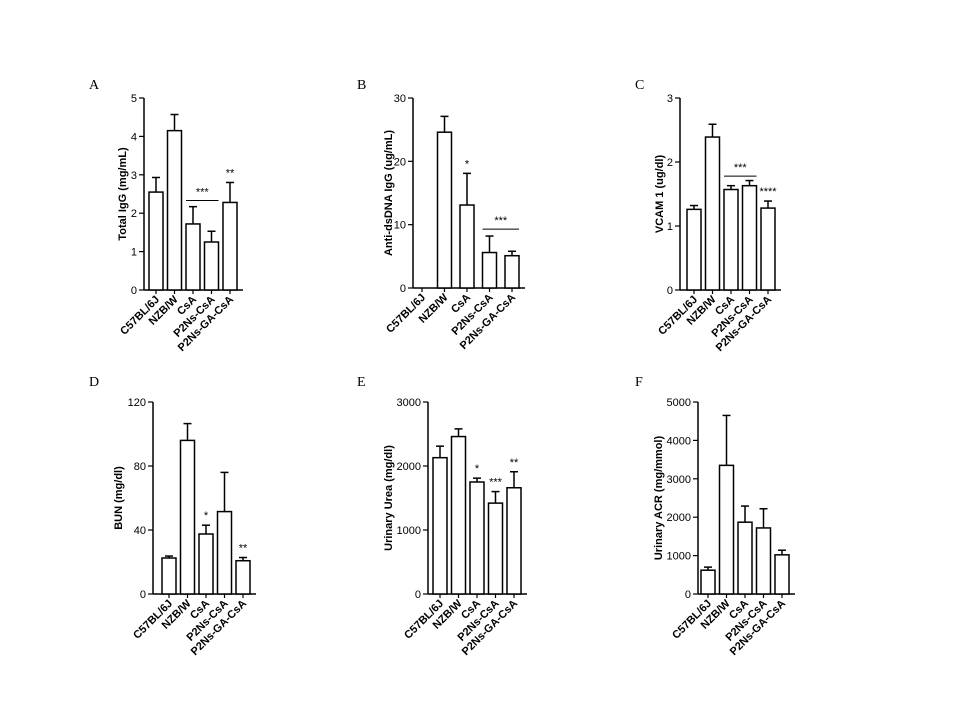 The image size is (960, 720). Describe the element at coordinates (639, 382) in the screenshot. I see `panel-letter: F` at that location.